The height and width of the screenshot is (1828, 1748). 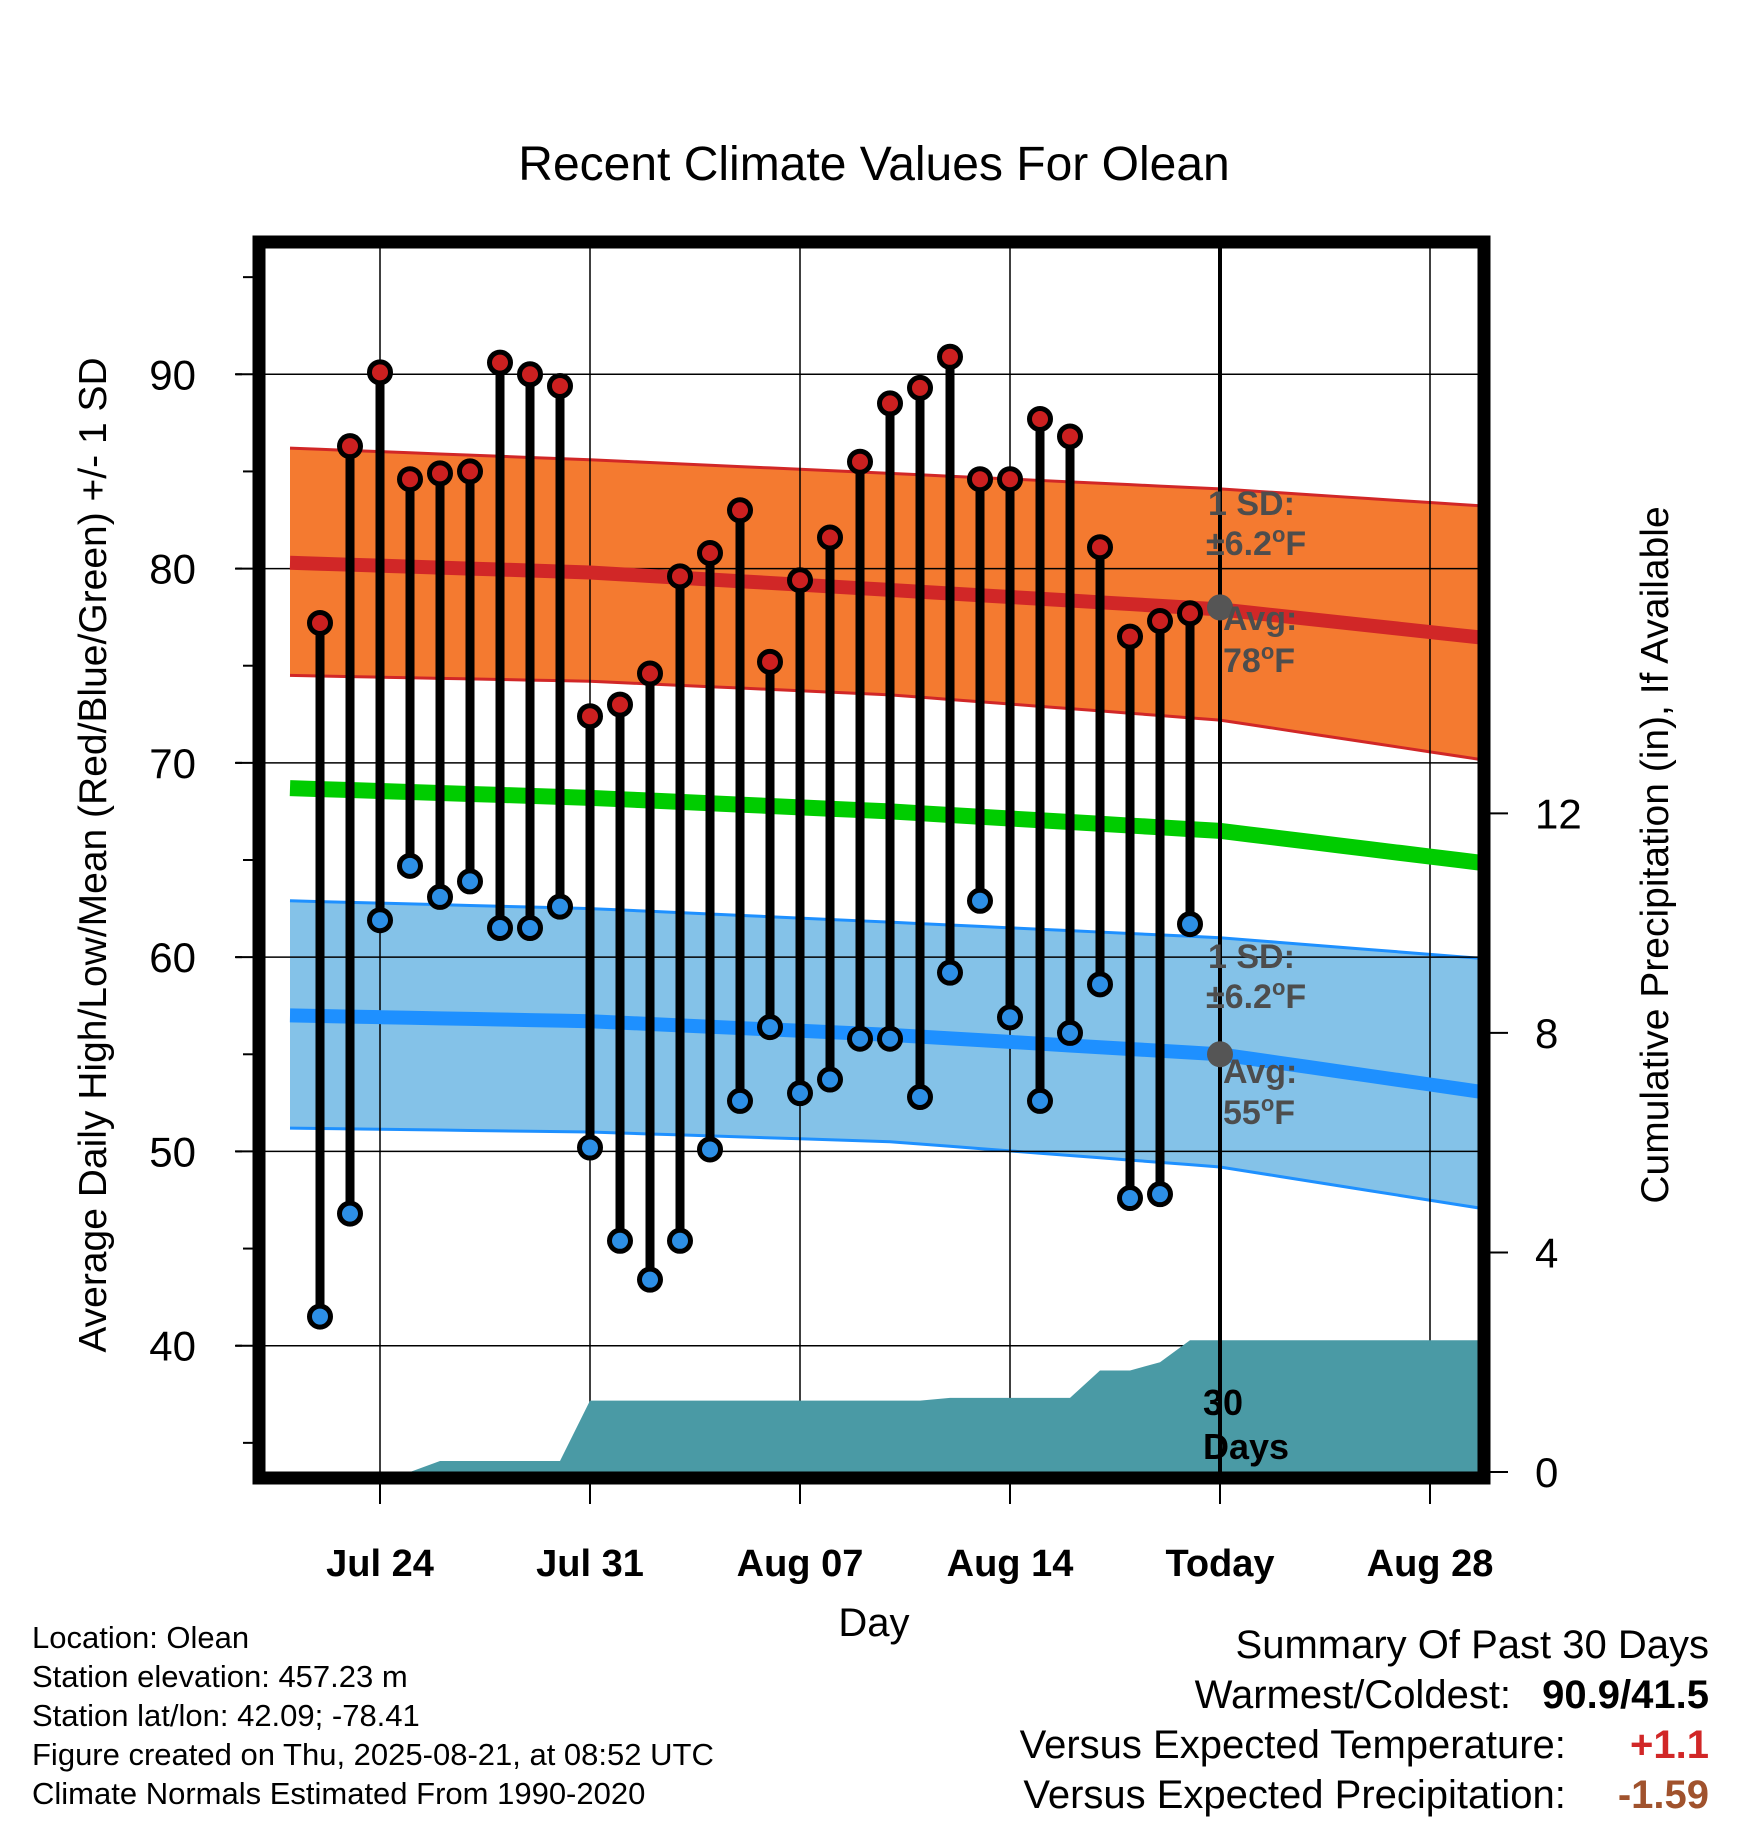 What do you see at coordinates (172, 1346) in the screenshot?
I see `y-tick-label: 40` at bounding box center [172, 1346].